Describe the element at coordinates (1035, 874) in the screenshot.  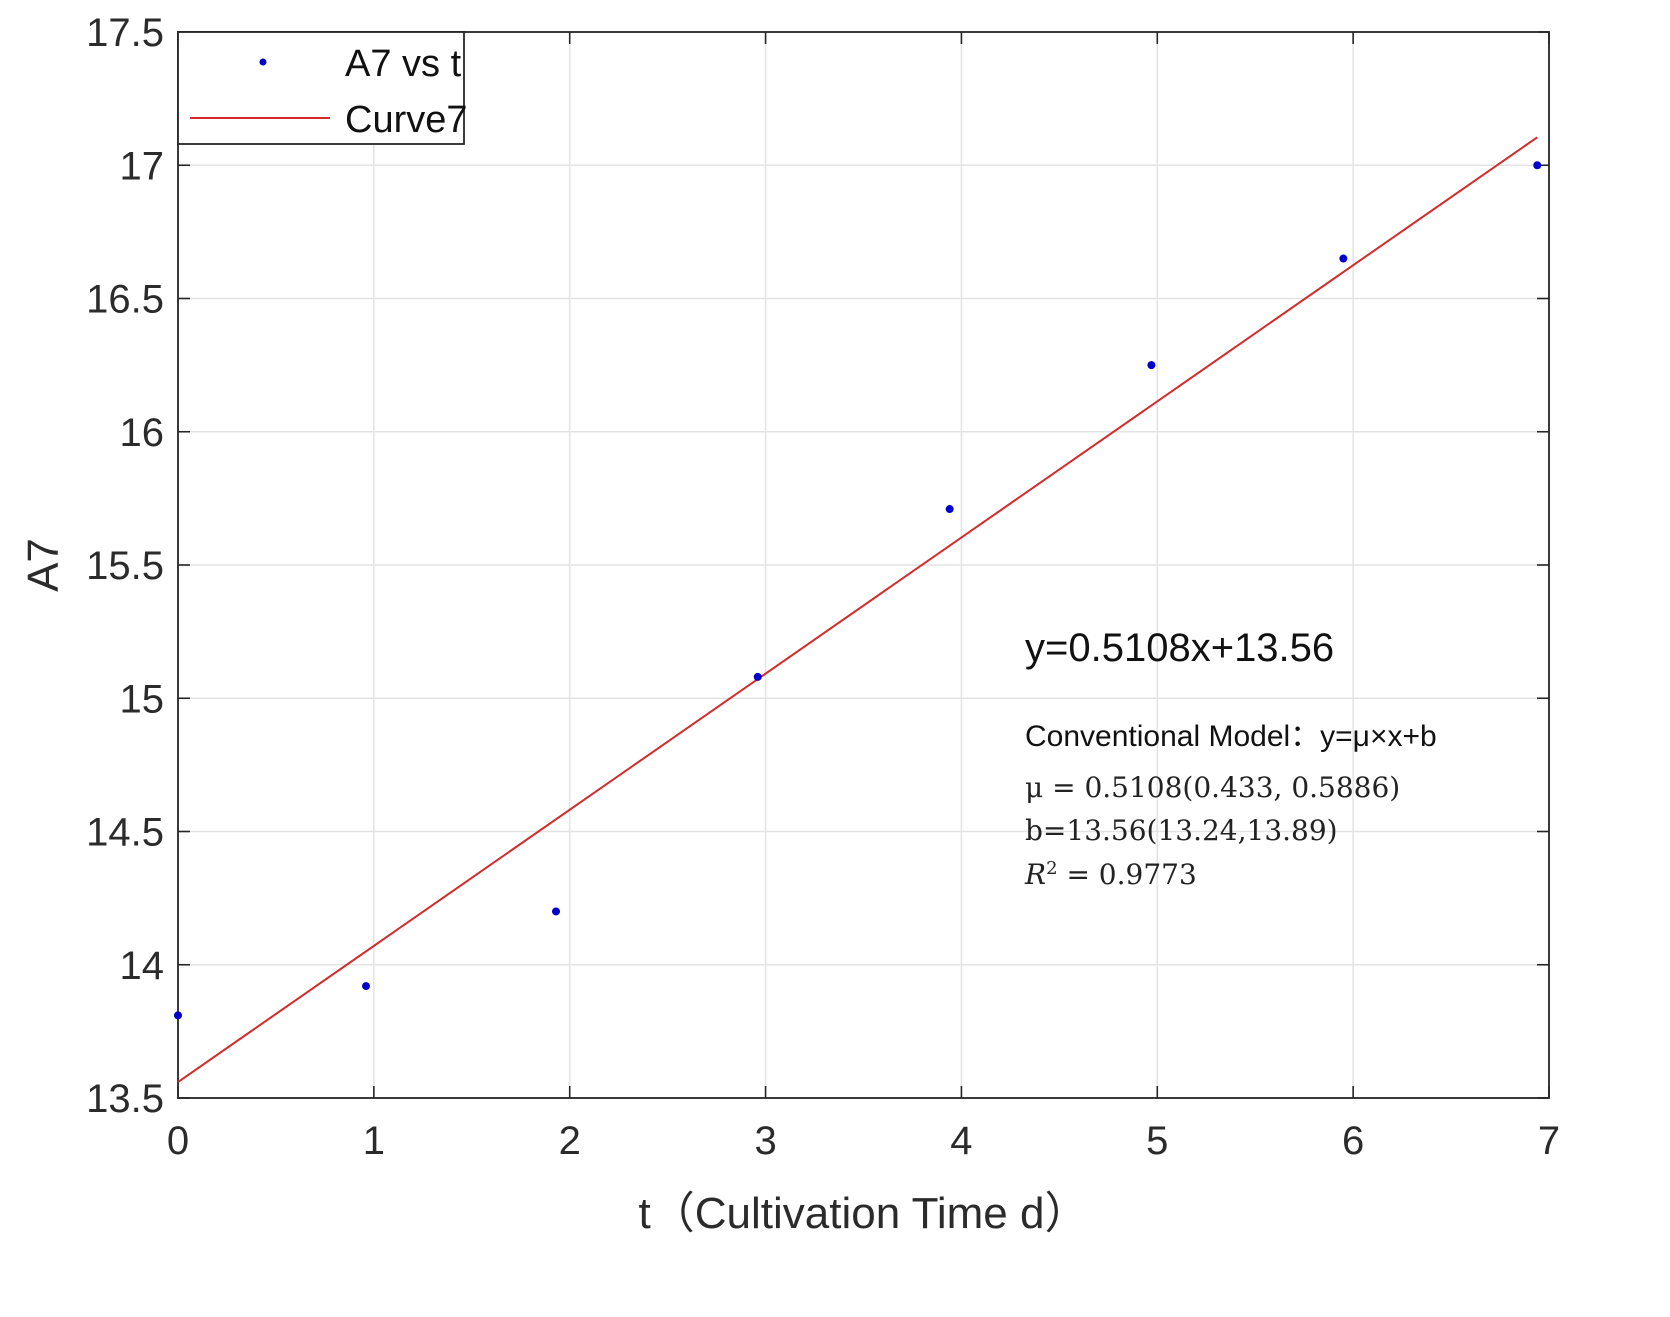
I see `r-squared-symbol: R` at that location.